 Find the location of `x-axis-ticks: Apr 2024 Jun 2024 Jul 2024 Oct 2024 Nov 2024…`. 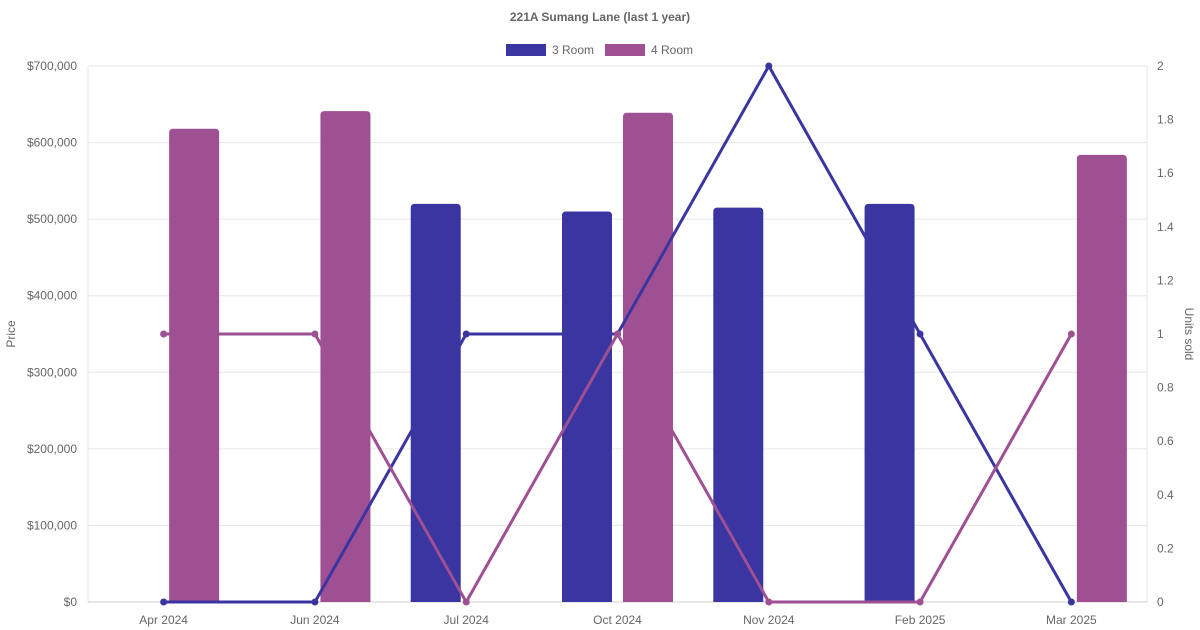

x-axis-ticks: Apr 2024 Jun 2024 Jul 2024 Oct 2024 Nov 2024… is located at coordinates (618, 620).